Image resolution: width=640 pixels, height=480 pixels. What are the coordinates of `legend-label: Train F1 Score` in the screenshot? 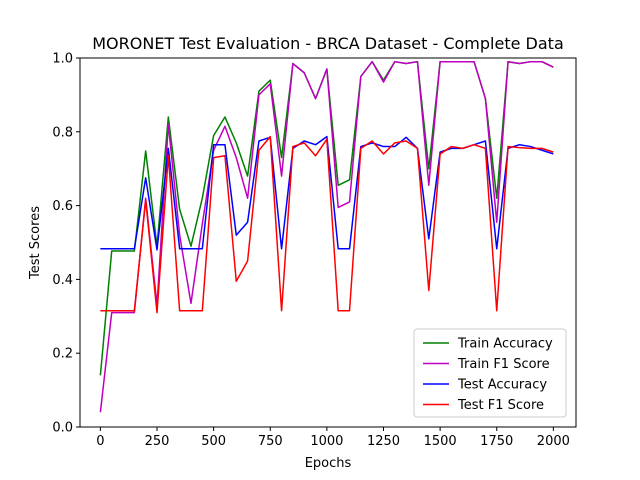 It's located at (503, 364).